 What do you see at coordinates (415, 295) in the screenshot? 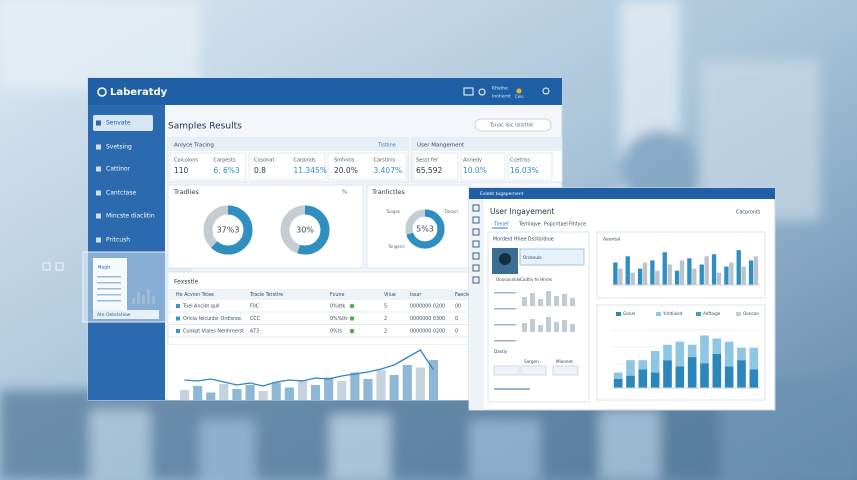
I see `column-header: Issar` at bounding box center [415, 295].